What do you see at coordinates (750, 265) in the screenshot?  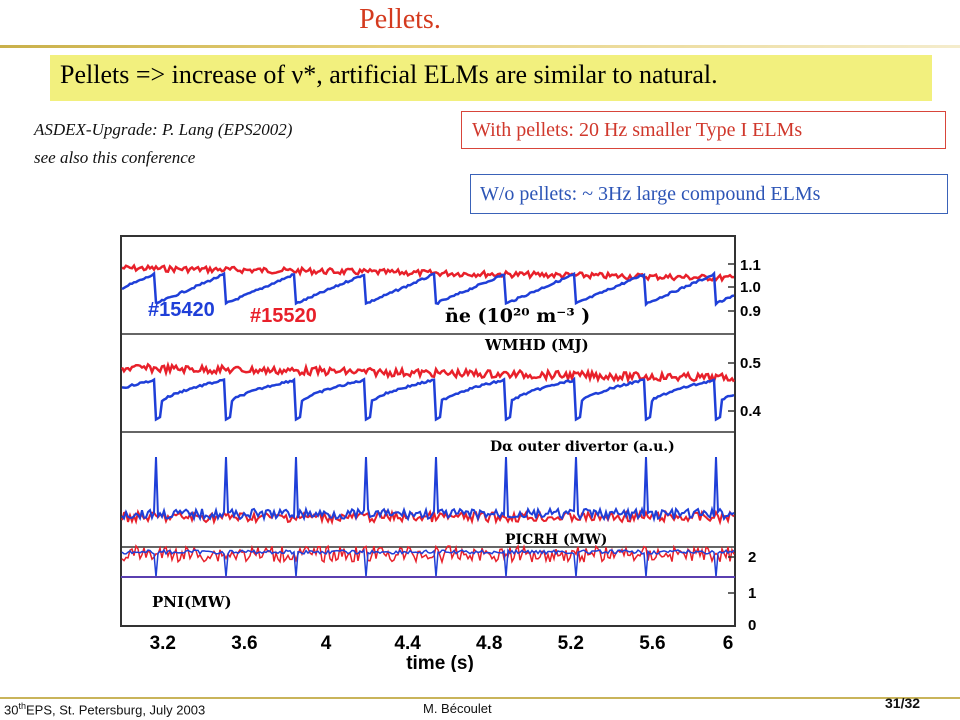 I see `ne-tick-0: 1.1` at bounding box center [750, 265].